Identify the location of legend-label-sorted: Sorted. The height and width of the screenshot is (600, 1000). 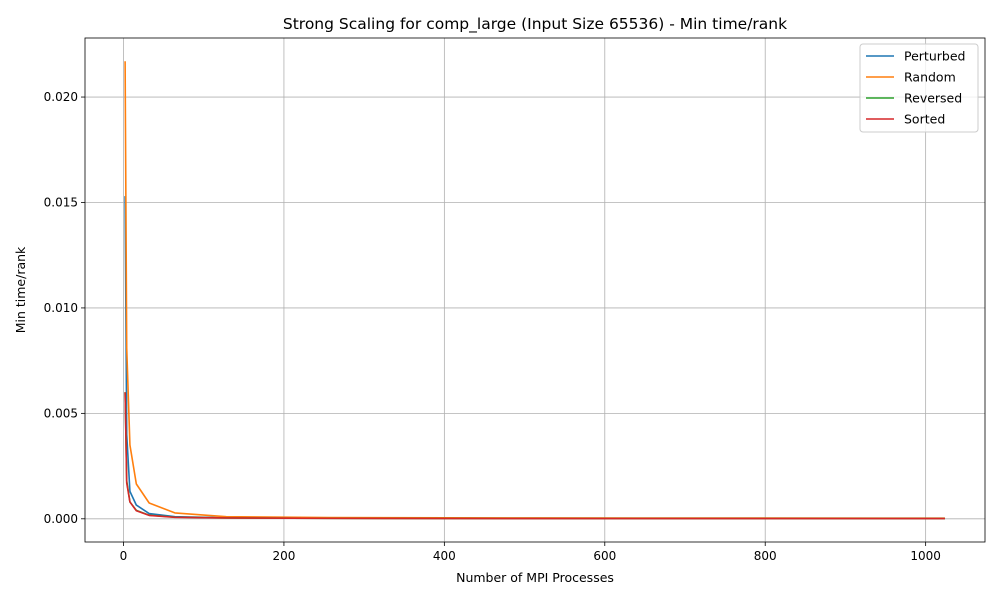
(924, 119).